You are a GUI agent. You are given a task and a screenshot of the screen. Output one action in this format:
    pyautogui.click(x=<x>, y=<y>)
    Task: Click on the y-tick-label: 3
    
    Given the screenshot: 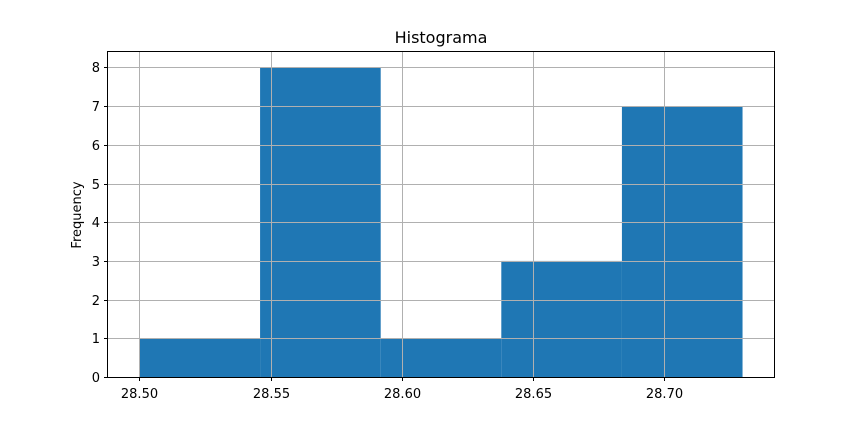 What is the action you would take?
    pyautogui.click(x=96, y=262)
    